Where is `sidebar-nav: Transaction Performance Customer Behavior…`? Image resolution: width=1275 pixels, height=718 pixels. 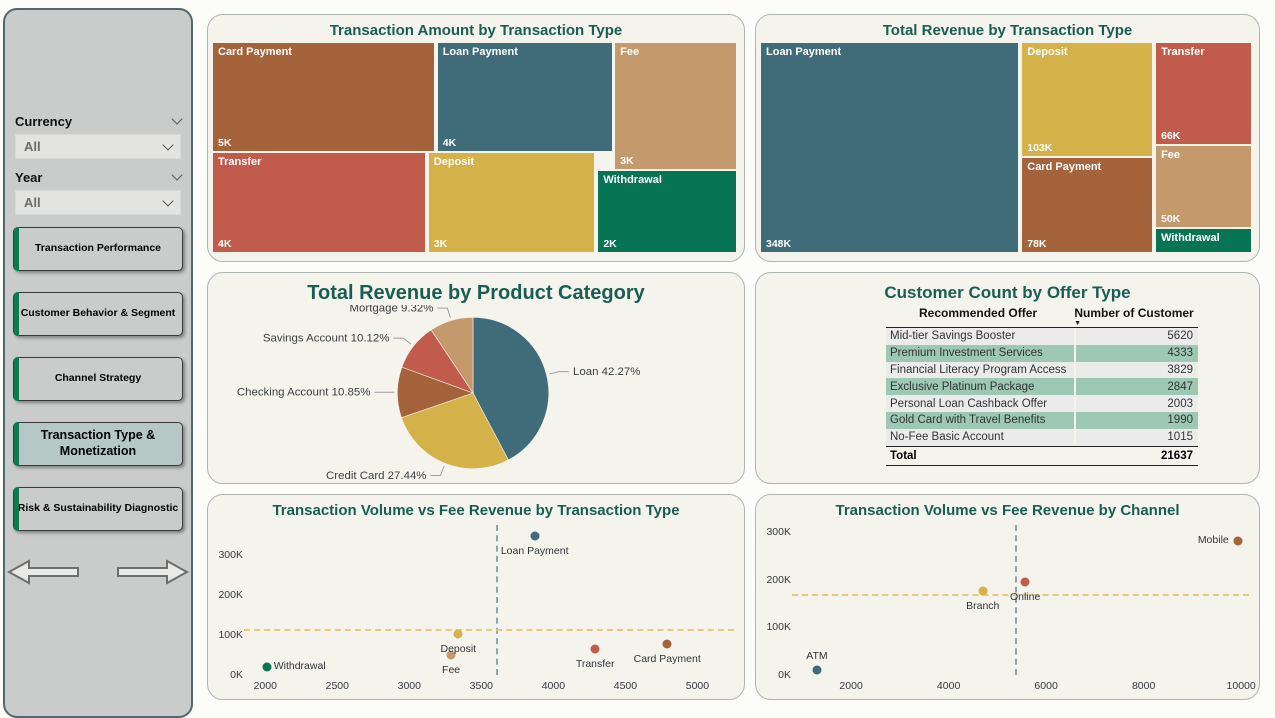
sidebar-nav: Transaction Performance Customer Behavior… is located at coordinates (98, 379).